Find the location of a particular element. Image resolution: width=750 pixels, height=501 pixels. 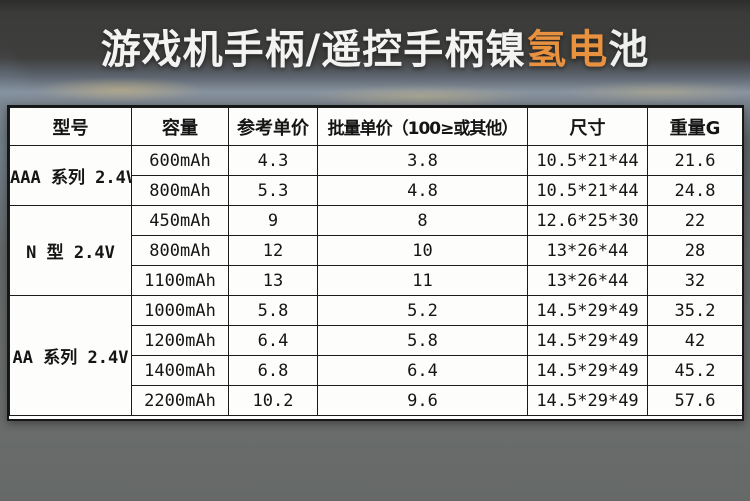

header-cell: 容量 is located at coordinates (180, 126).